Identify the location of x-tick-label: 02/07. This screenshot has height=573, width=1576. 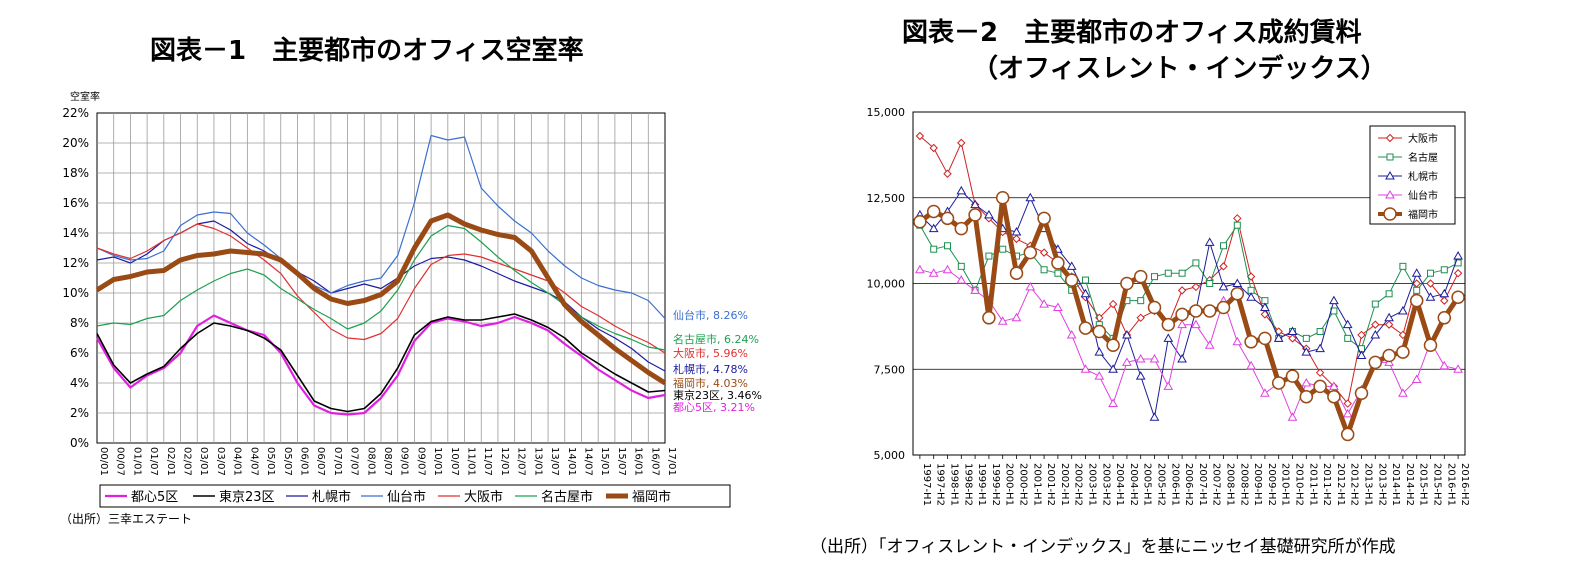
(187, 461).